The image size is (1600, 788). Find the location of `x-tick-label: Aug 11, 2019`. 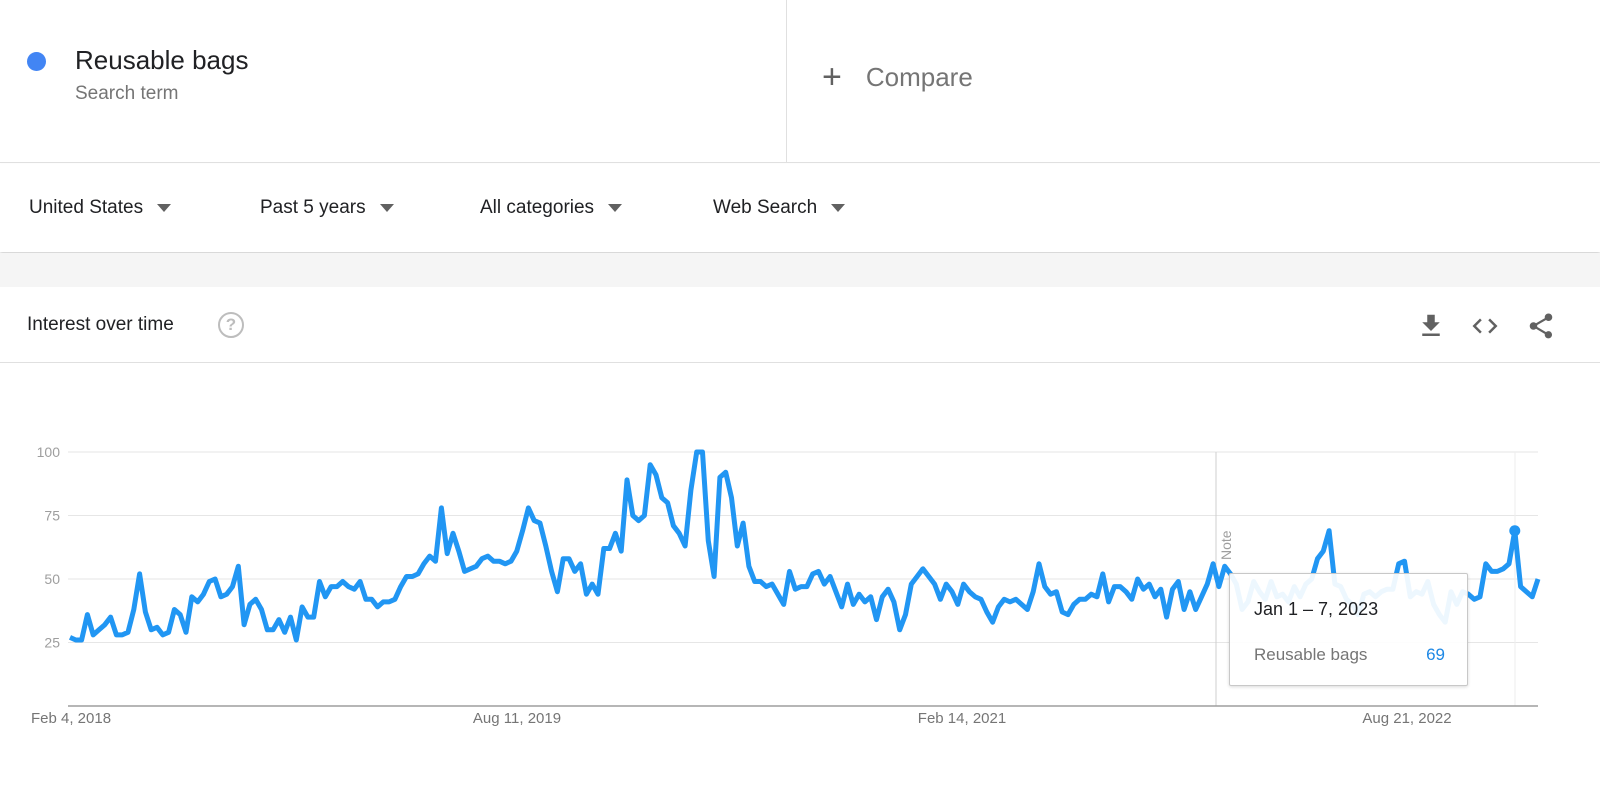

x-tick-label: Aug 11, 2019 is located at coordinates (517, 718).